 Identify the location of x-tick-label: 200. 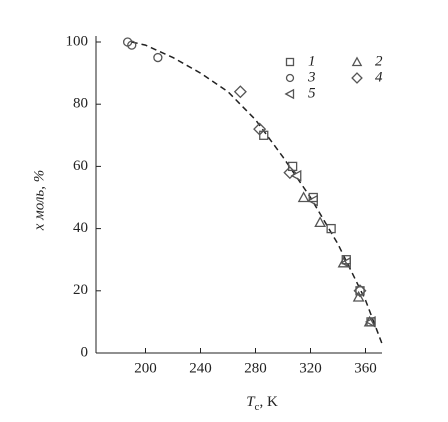
(145, 368).